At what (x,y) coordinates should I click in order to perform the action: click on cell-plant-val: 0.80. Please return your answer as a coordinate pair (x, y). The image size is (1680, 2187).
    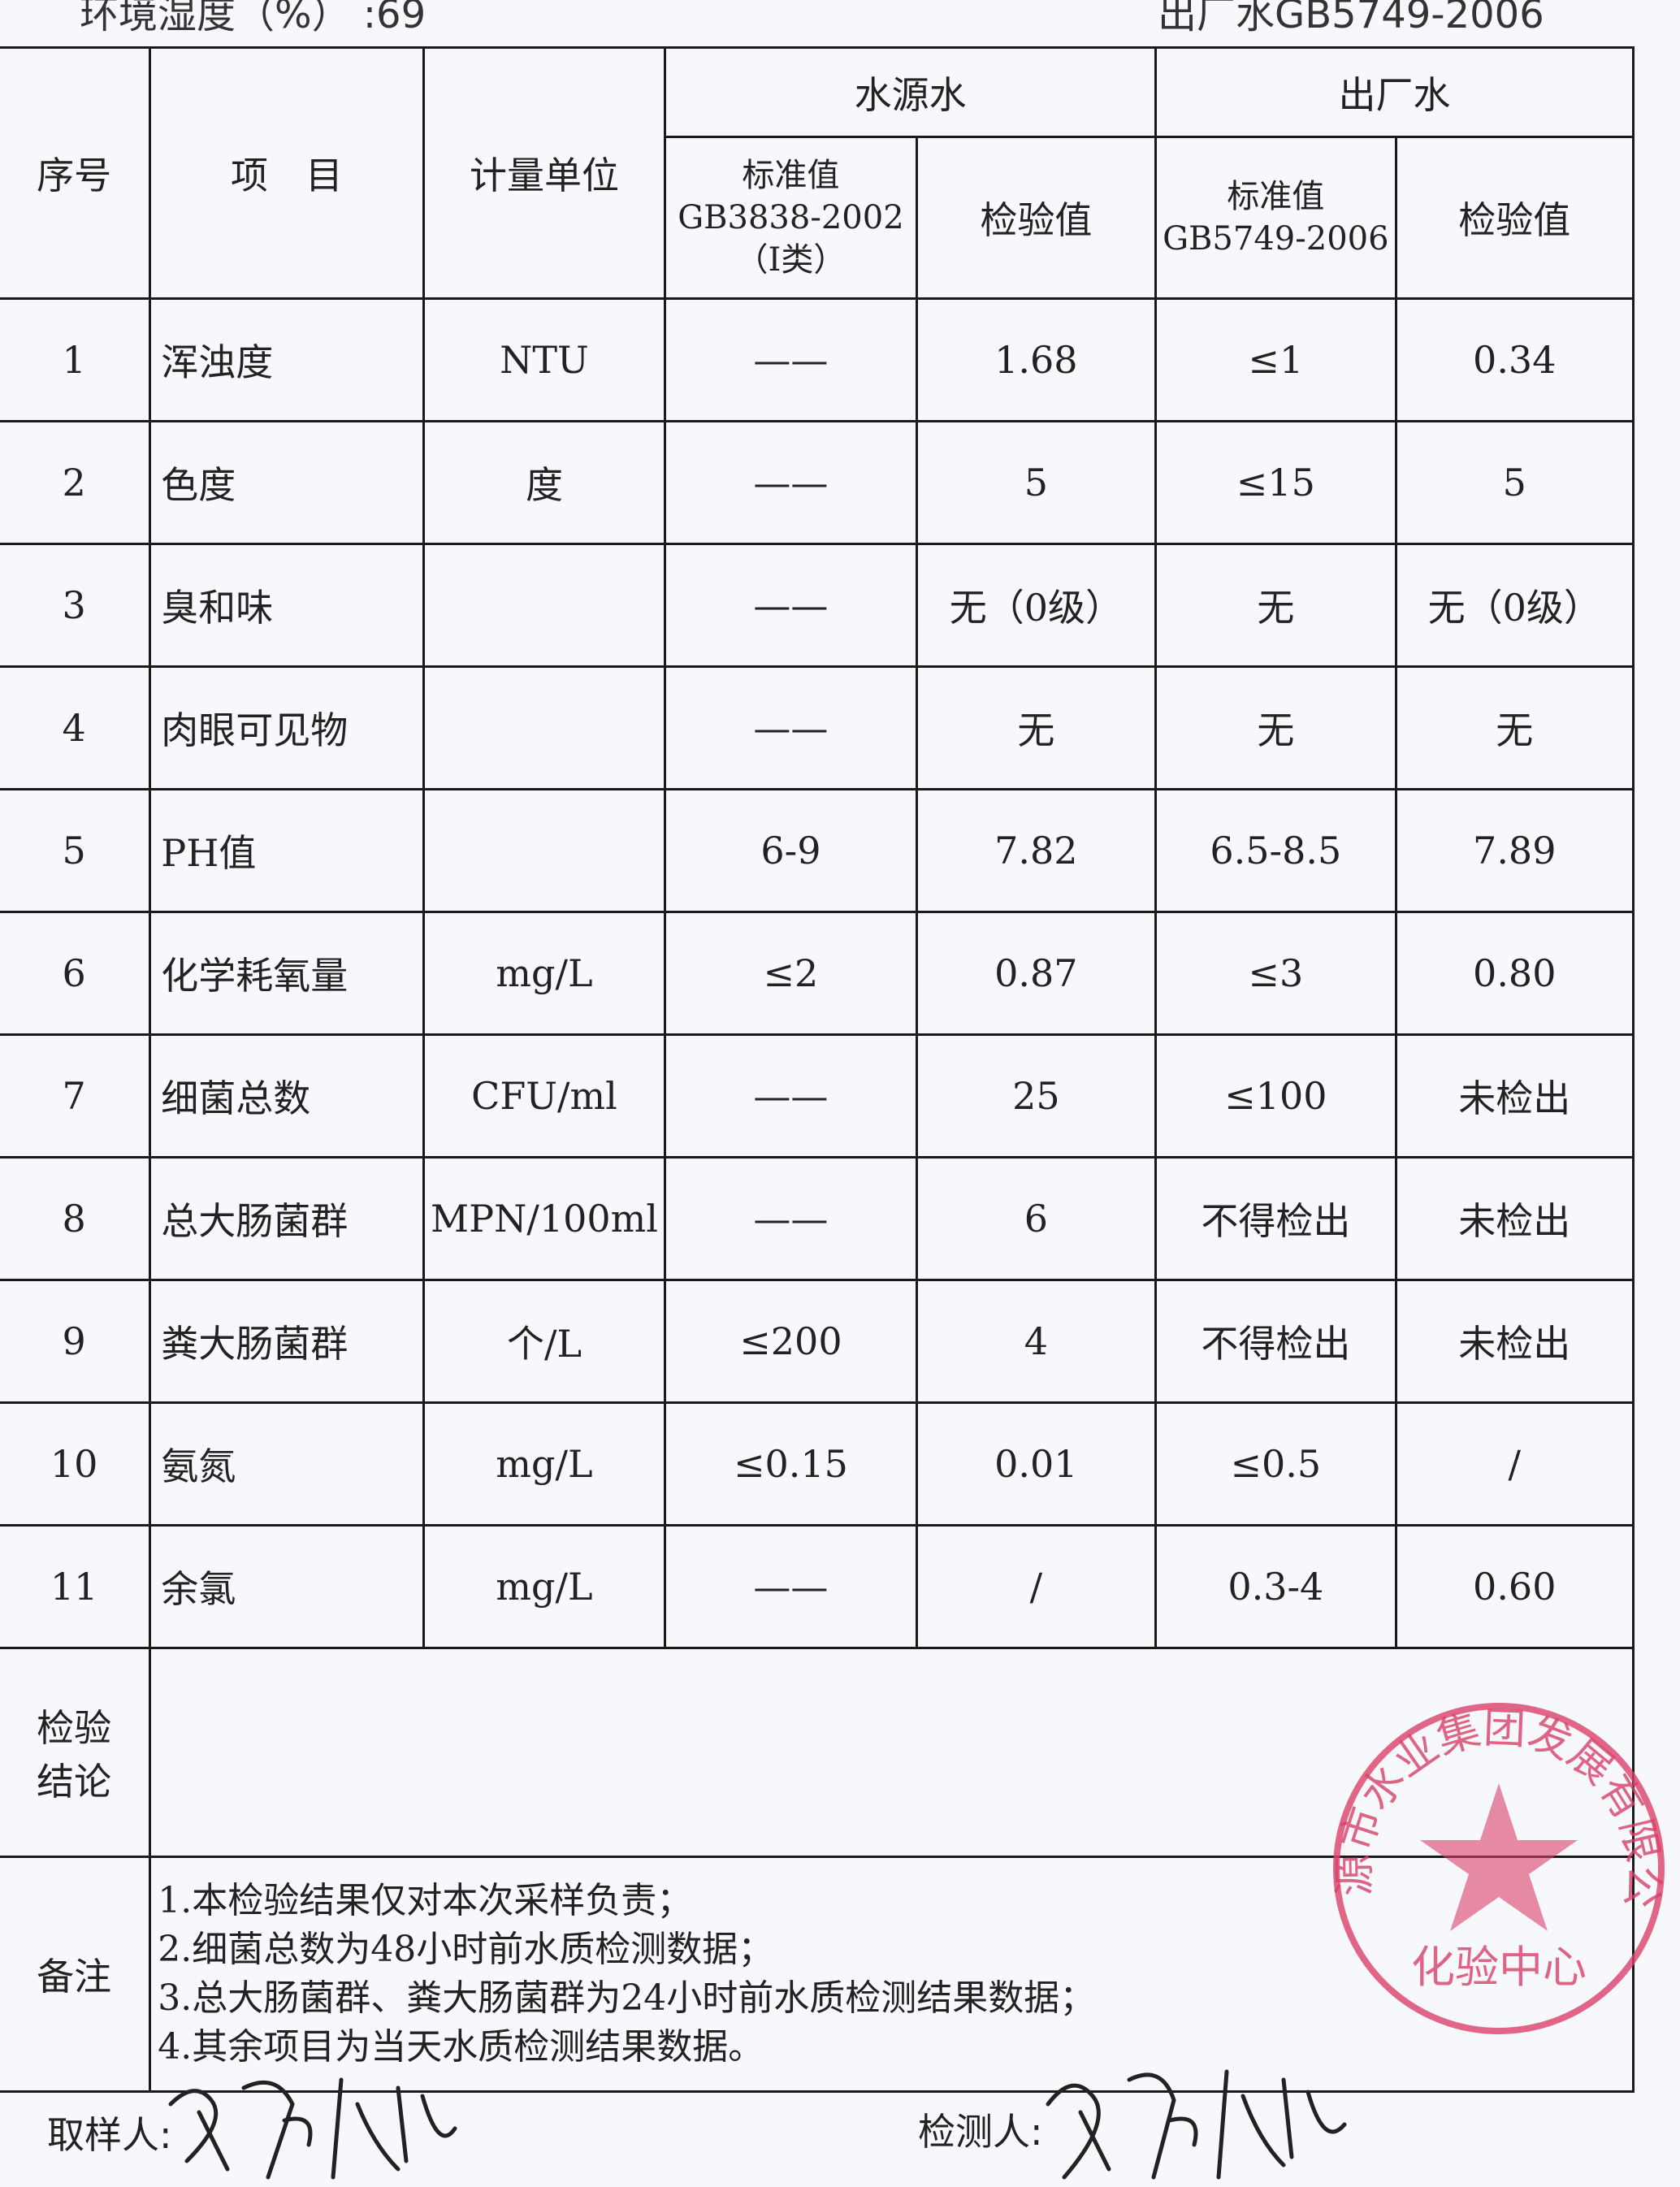
    Looking at the image, I should click on (1514, 973).